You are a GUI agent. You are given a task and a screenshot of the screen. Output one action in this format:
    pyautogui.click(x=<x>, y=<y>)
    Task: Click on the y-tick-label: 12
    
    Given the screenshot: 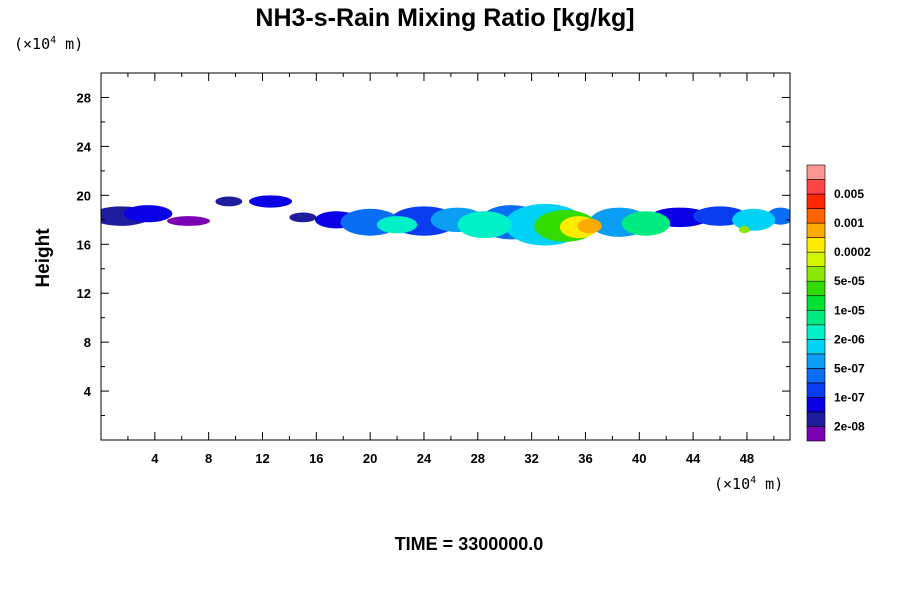 What is the action you would take?
    pyautogui.click(x=84, y=293)
    